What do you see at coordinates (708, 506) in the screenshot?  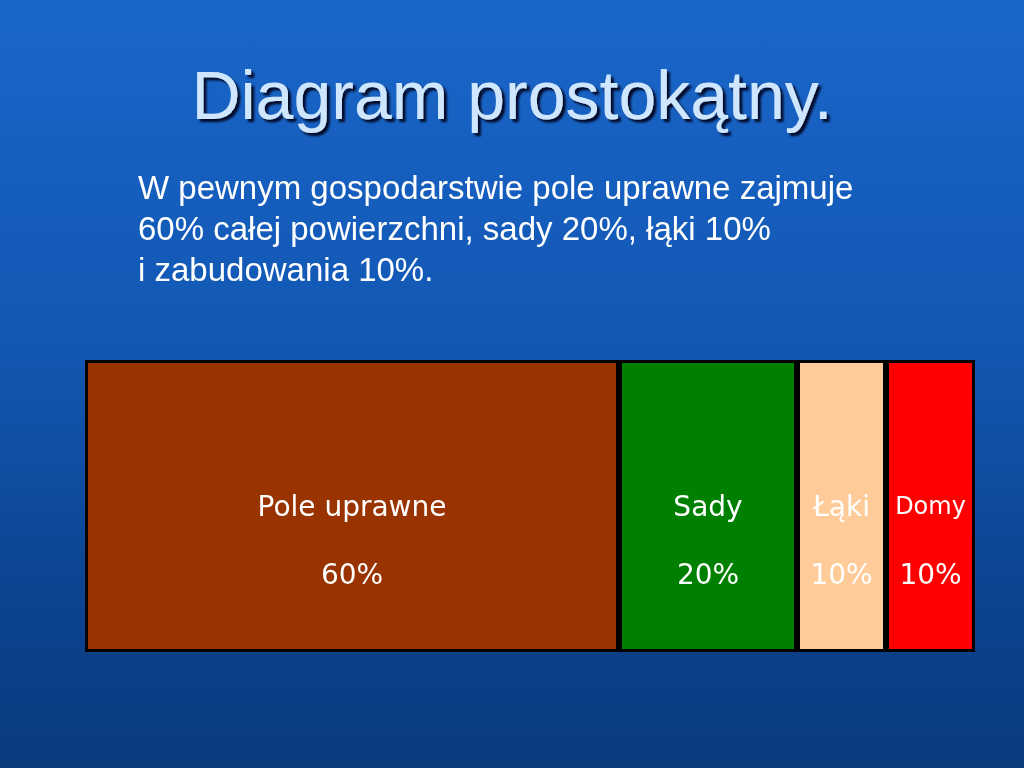 I see `series-label: Sady` at bounding box center [708, 506].